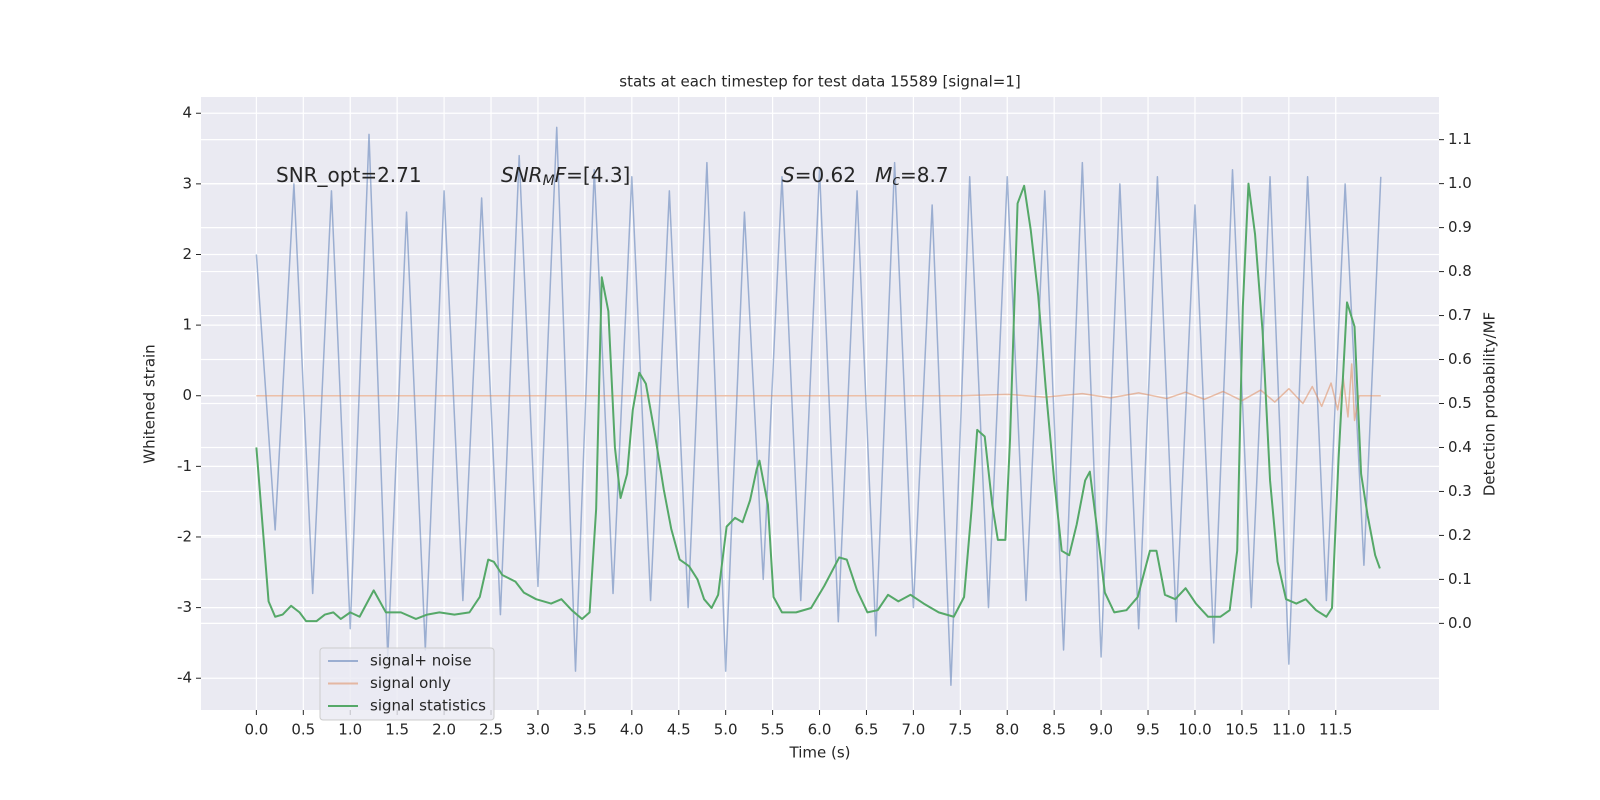 This screenshot has width=1600, height=800. What do you see at coordinates (187, 395) in the screenshot?
I see `y-tick-label: 0` at bounding box center [187, 395].